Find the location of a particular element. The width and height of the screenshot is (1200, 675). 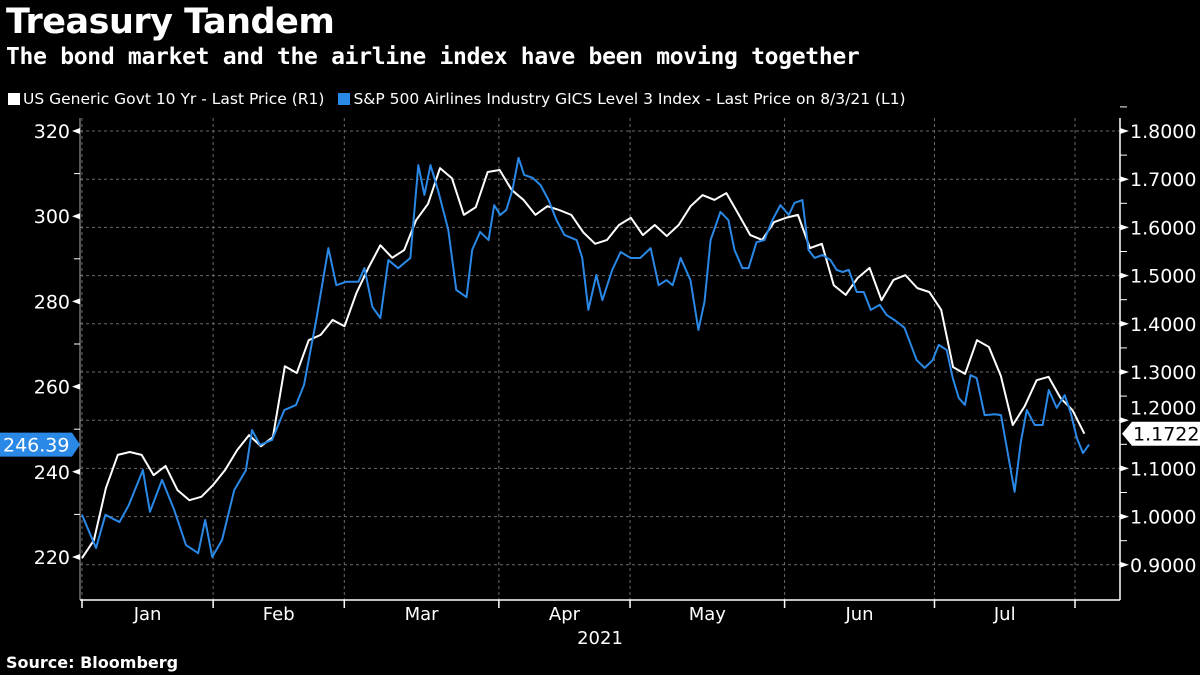

left-tick-label: 320 is located at coordinates (52, 132).